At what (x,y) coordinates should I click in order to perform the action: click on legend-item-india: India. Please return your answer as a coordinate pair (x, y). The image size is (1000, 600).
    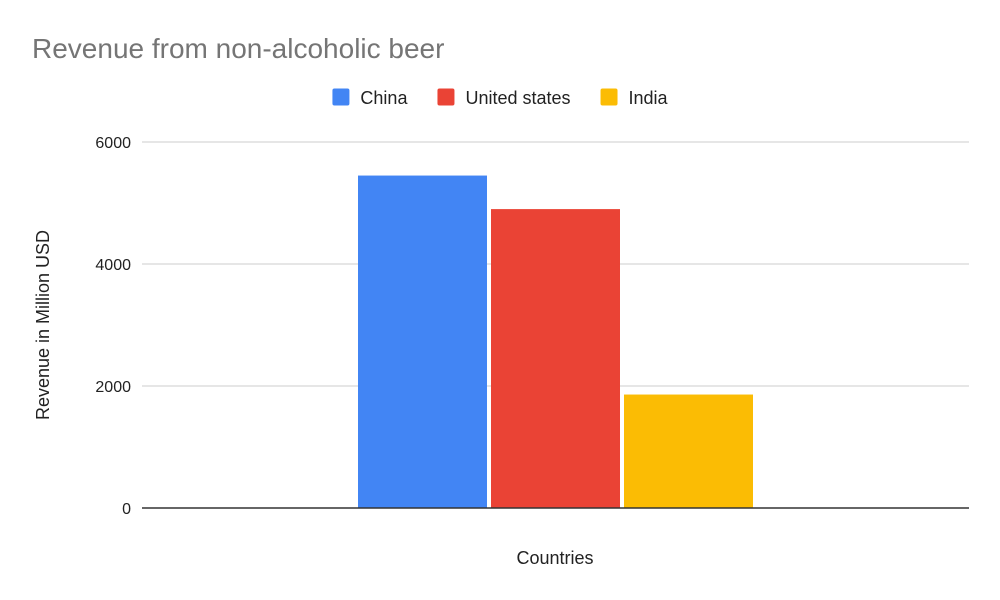
    Looking at the image, I should click on (634, 98).